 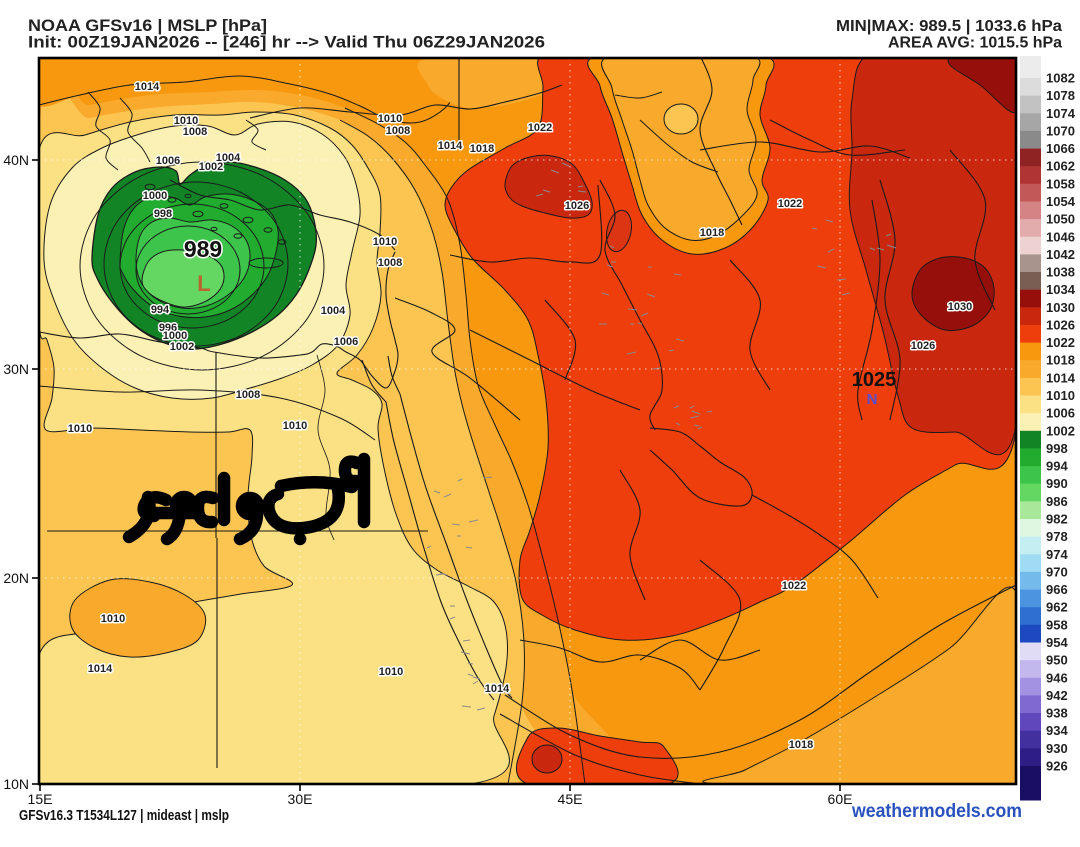 I want to click on svg-text: 20N, so click(x=16, y=578).